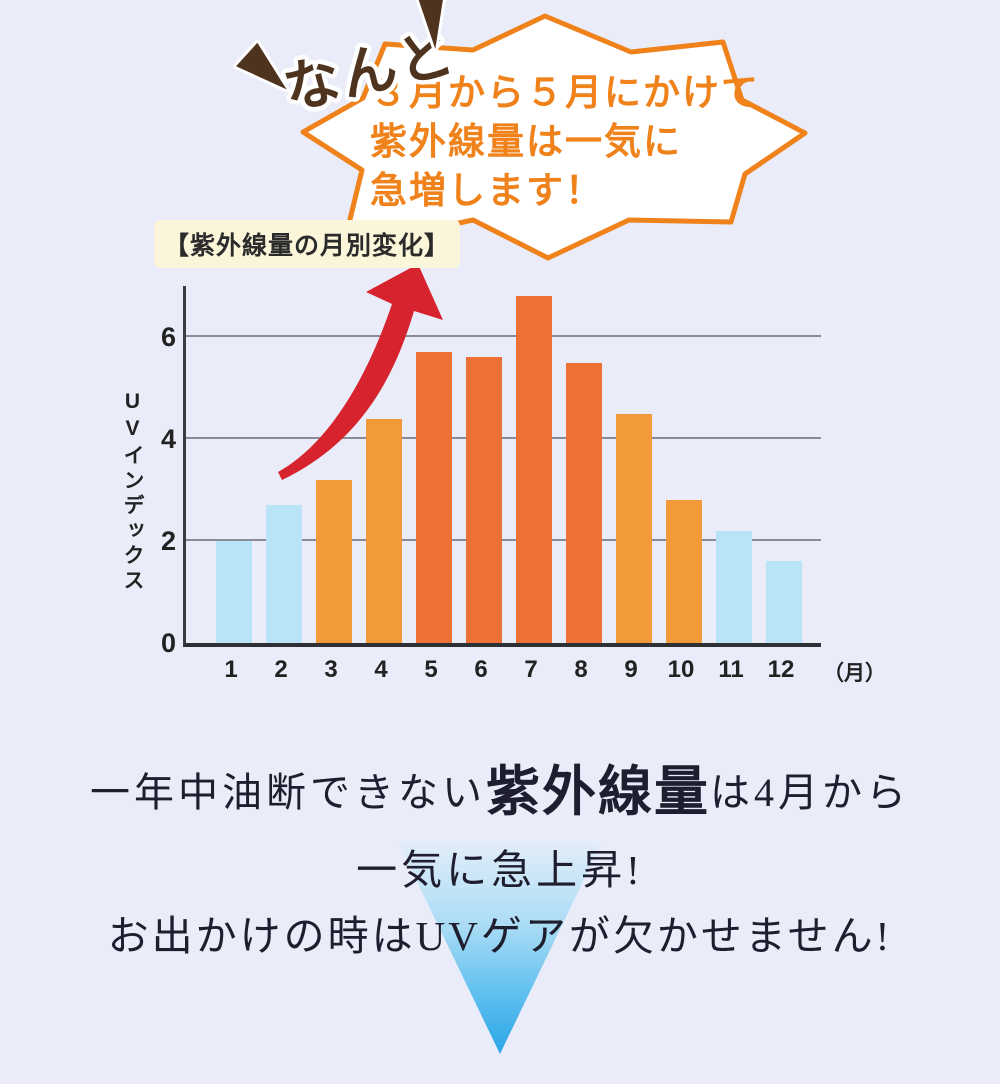 The height and width of the screenshot is (1084, 1000). I want to click on rising-arrow-path, so click(360, 372).